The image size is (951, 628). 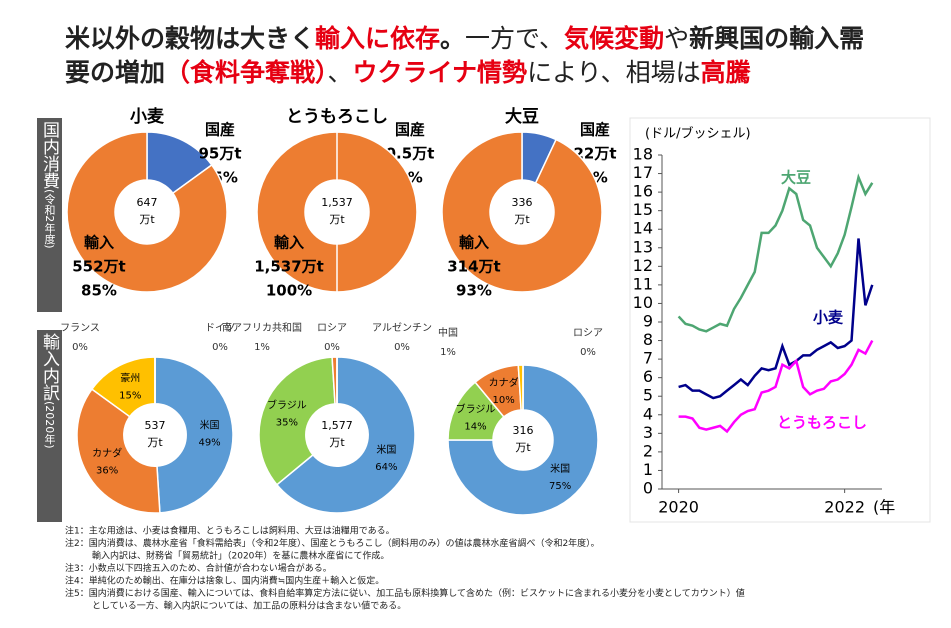 What do you see at coordinates (246, 72) in the screenshot?
I see `headline-segment: （食料争奪戦）` at bounding box center [246, 72].